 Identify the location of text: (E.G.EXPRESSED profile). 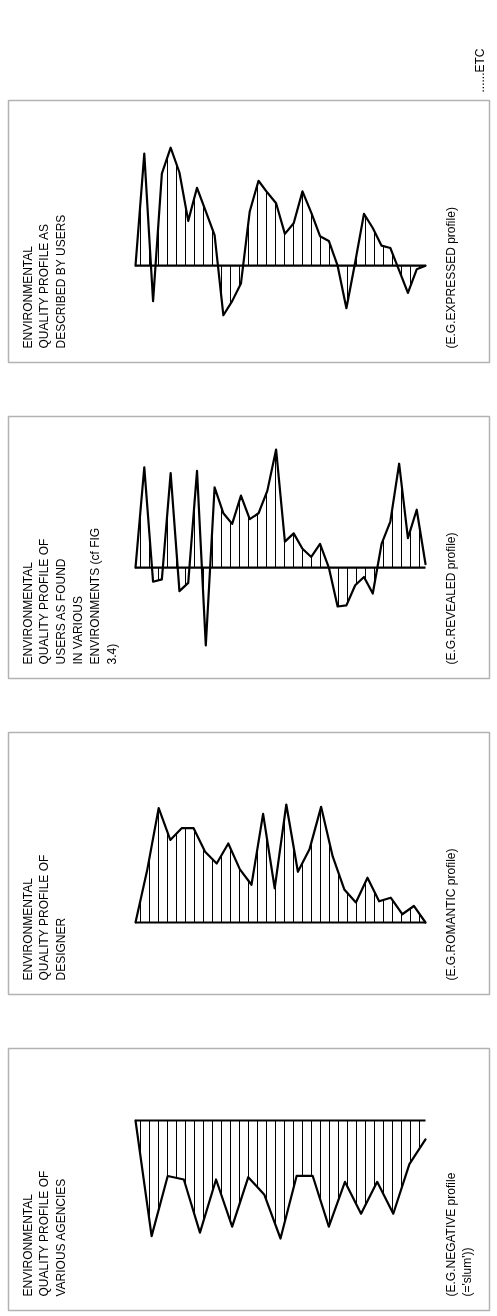
(450, 278).